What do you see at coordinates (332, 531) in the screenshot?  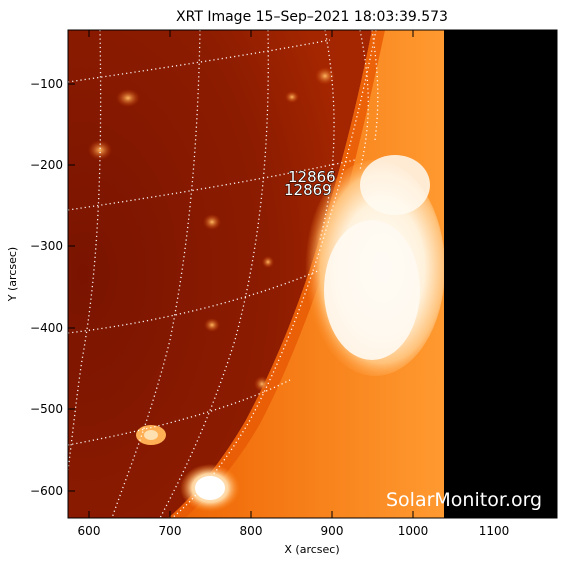 I see `x-tick-label: 900` at bounding box center [332, 531].